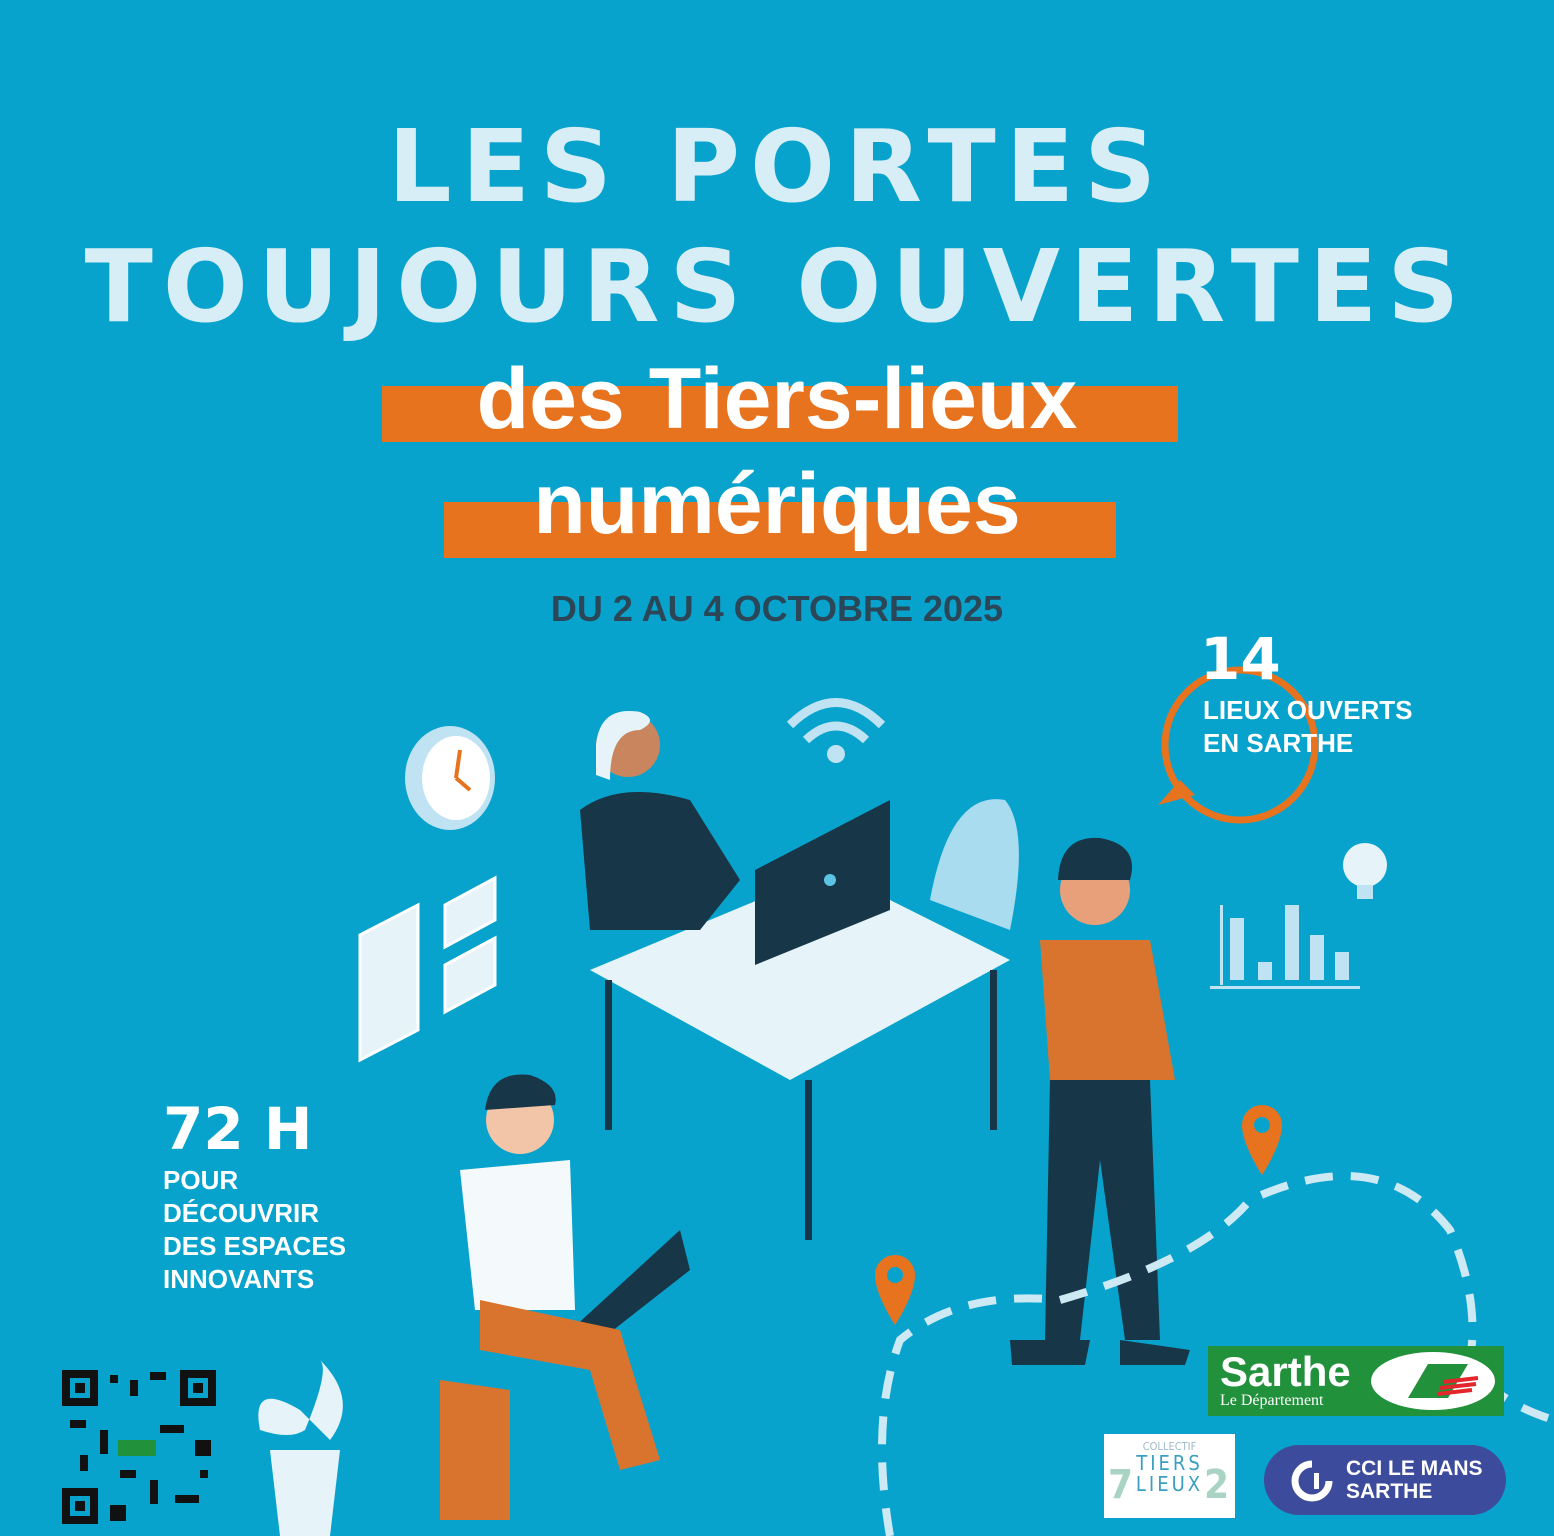  What do you see at coordinates (565, 1297) in the screenshot?
I see `man-seated-laptop` at bounding box center [565, 1297].